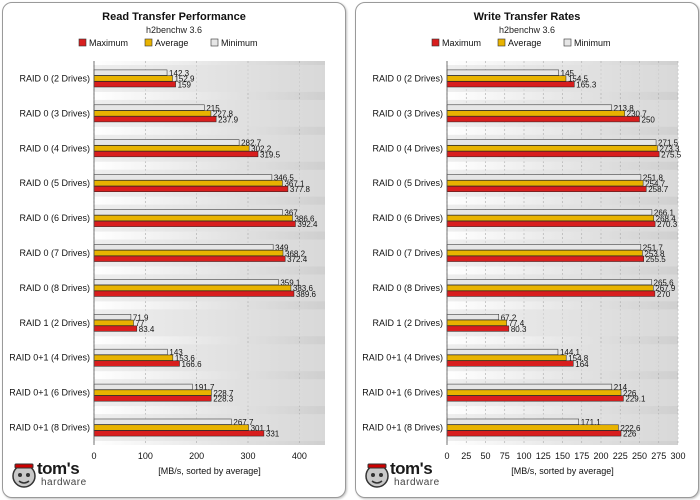  Describe the element at coordinates (517, 323) in the screenshot. I see `data-label-average: 77.4` at that location.